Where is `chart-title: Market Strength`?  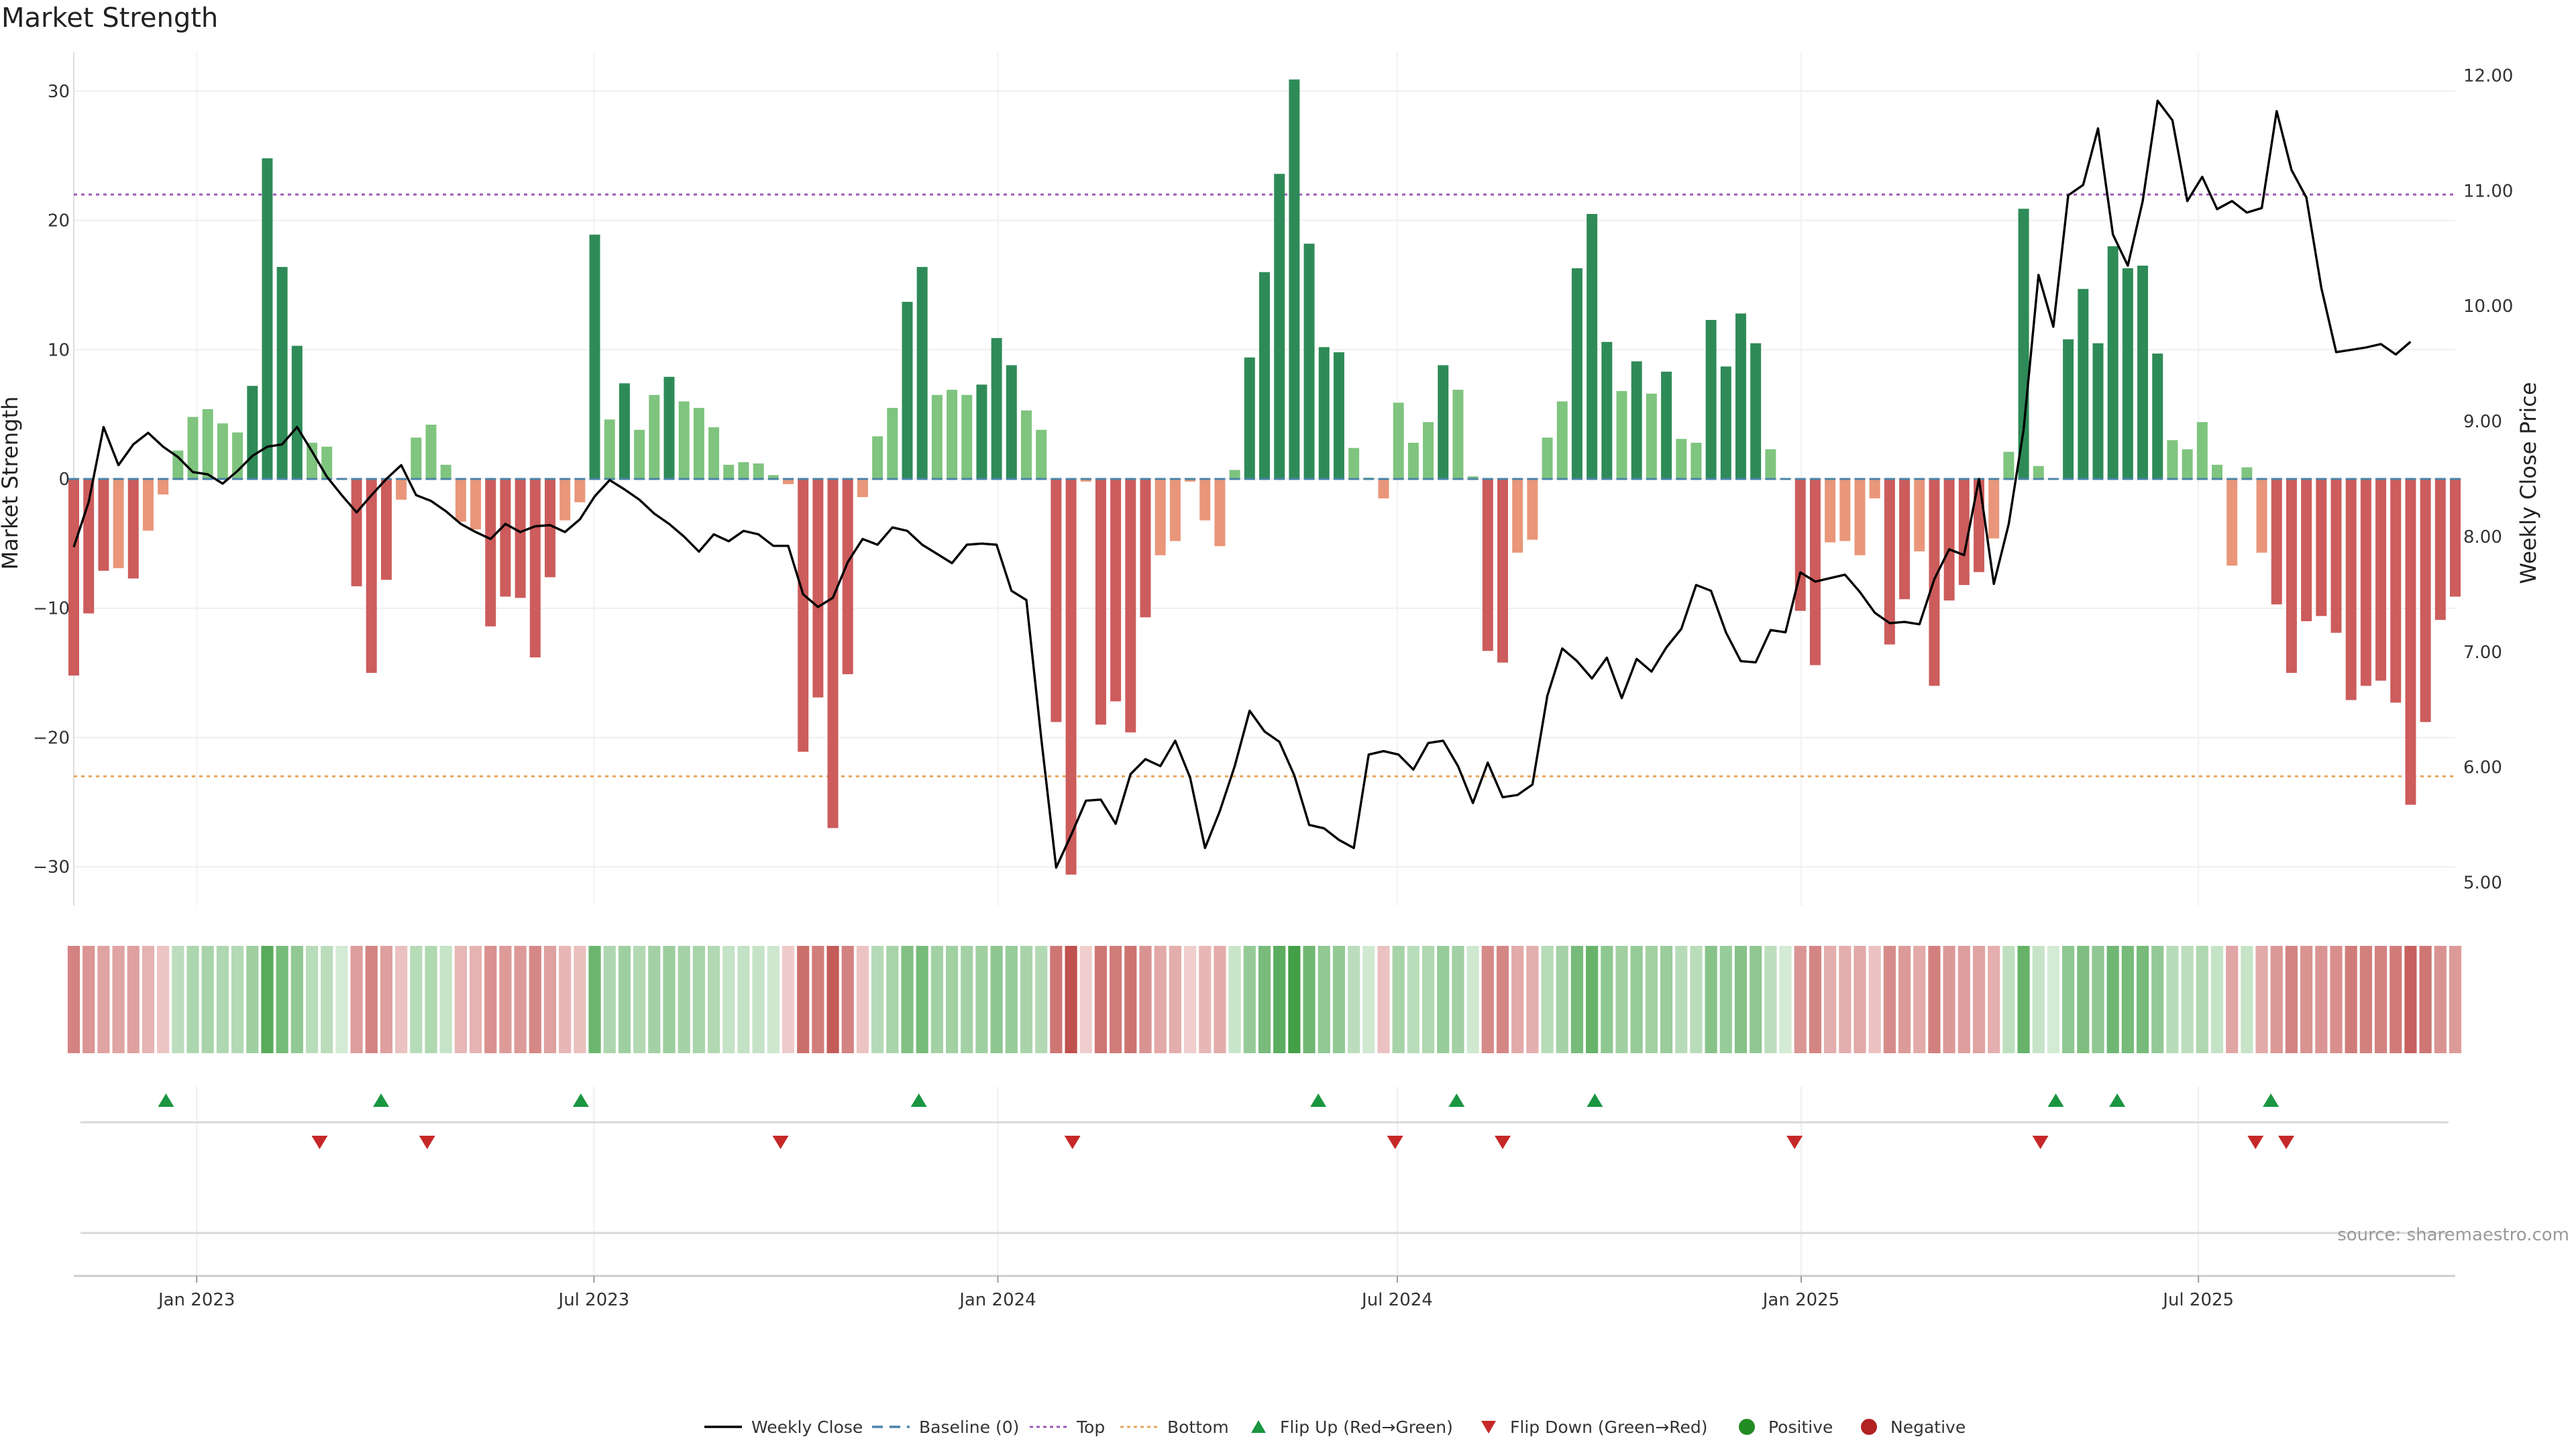
chart-title: Market Strength is located at coordinates (109, 18).